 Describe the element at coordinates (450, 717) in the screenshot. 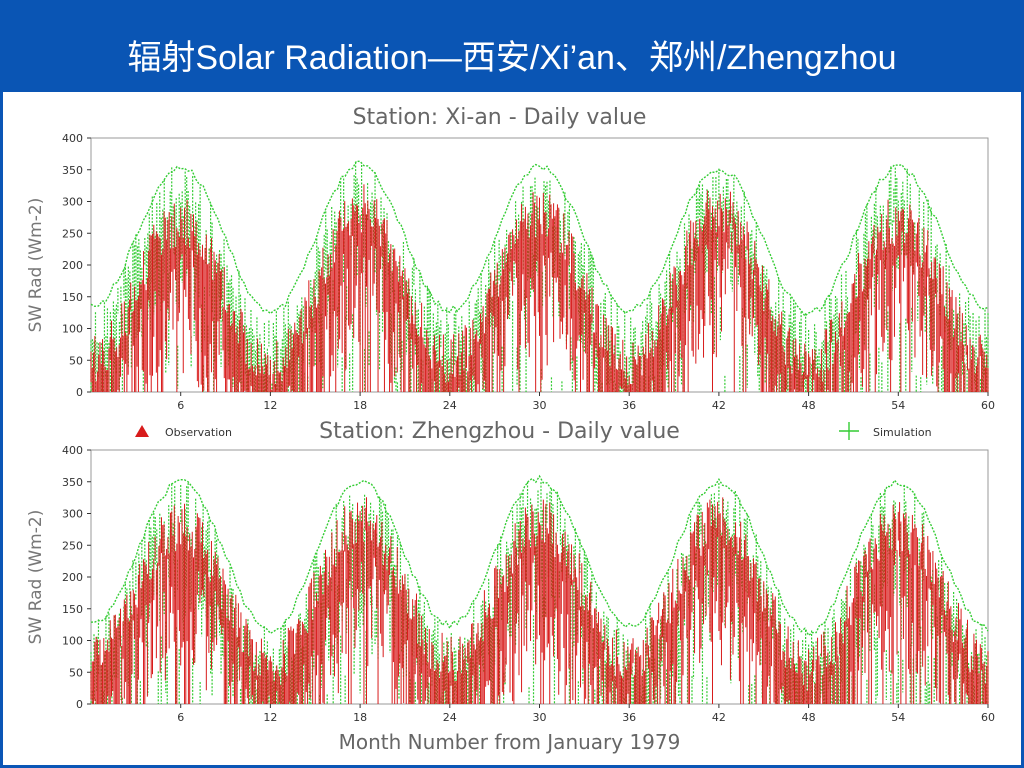

I see `x-tick-label-zhengzhou-24: 24` at that location.